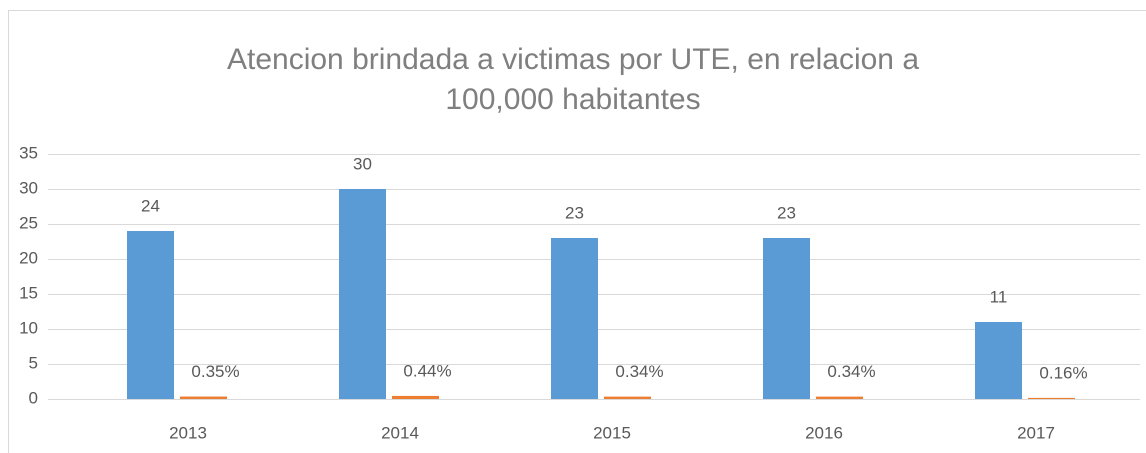  I want to click on y-tick-label: 20, so click(28, 257).